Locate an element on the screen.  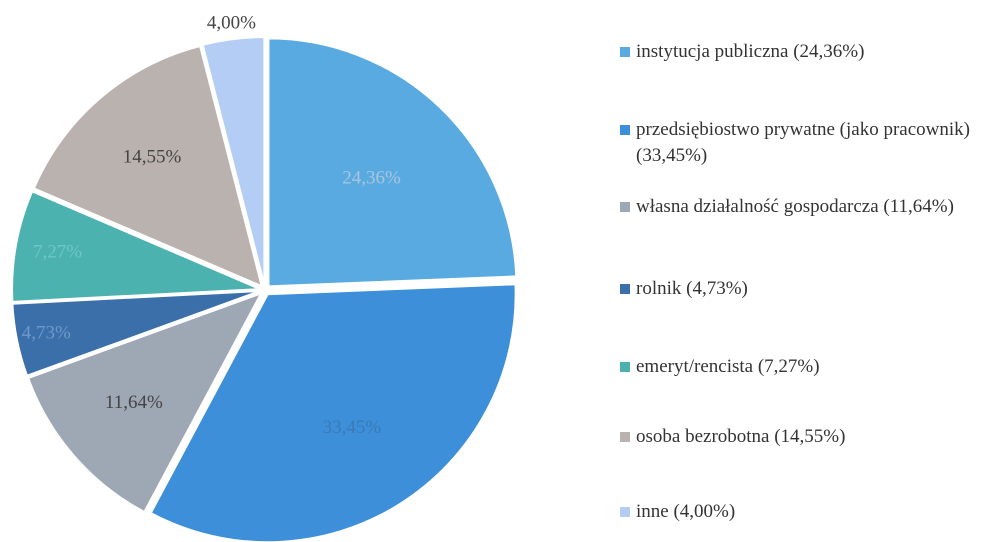
data-label: 24,36% is located at coordinates (371, 177).